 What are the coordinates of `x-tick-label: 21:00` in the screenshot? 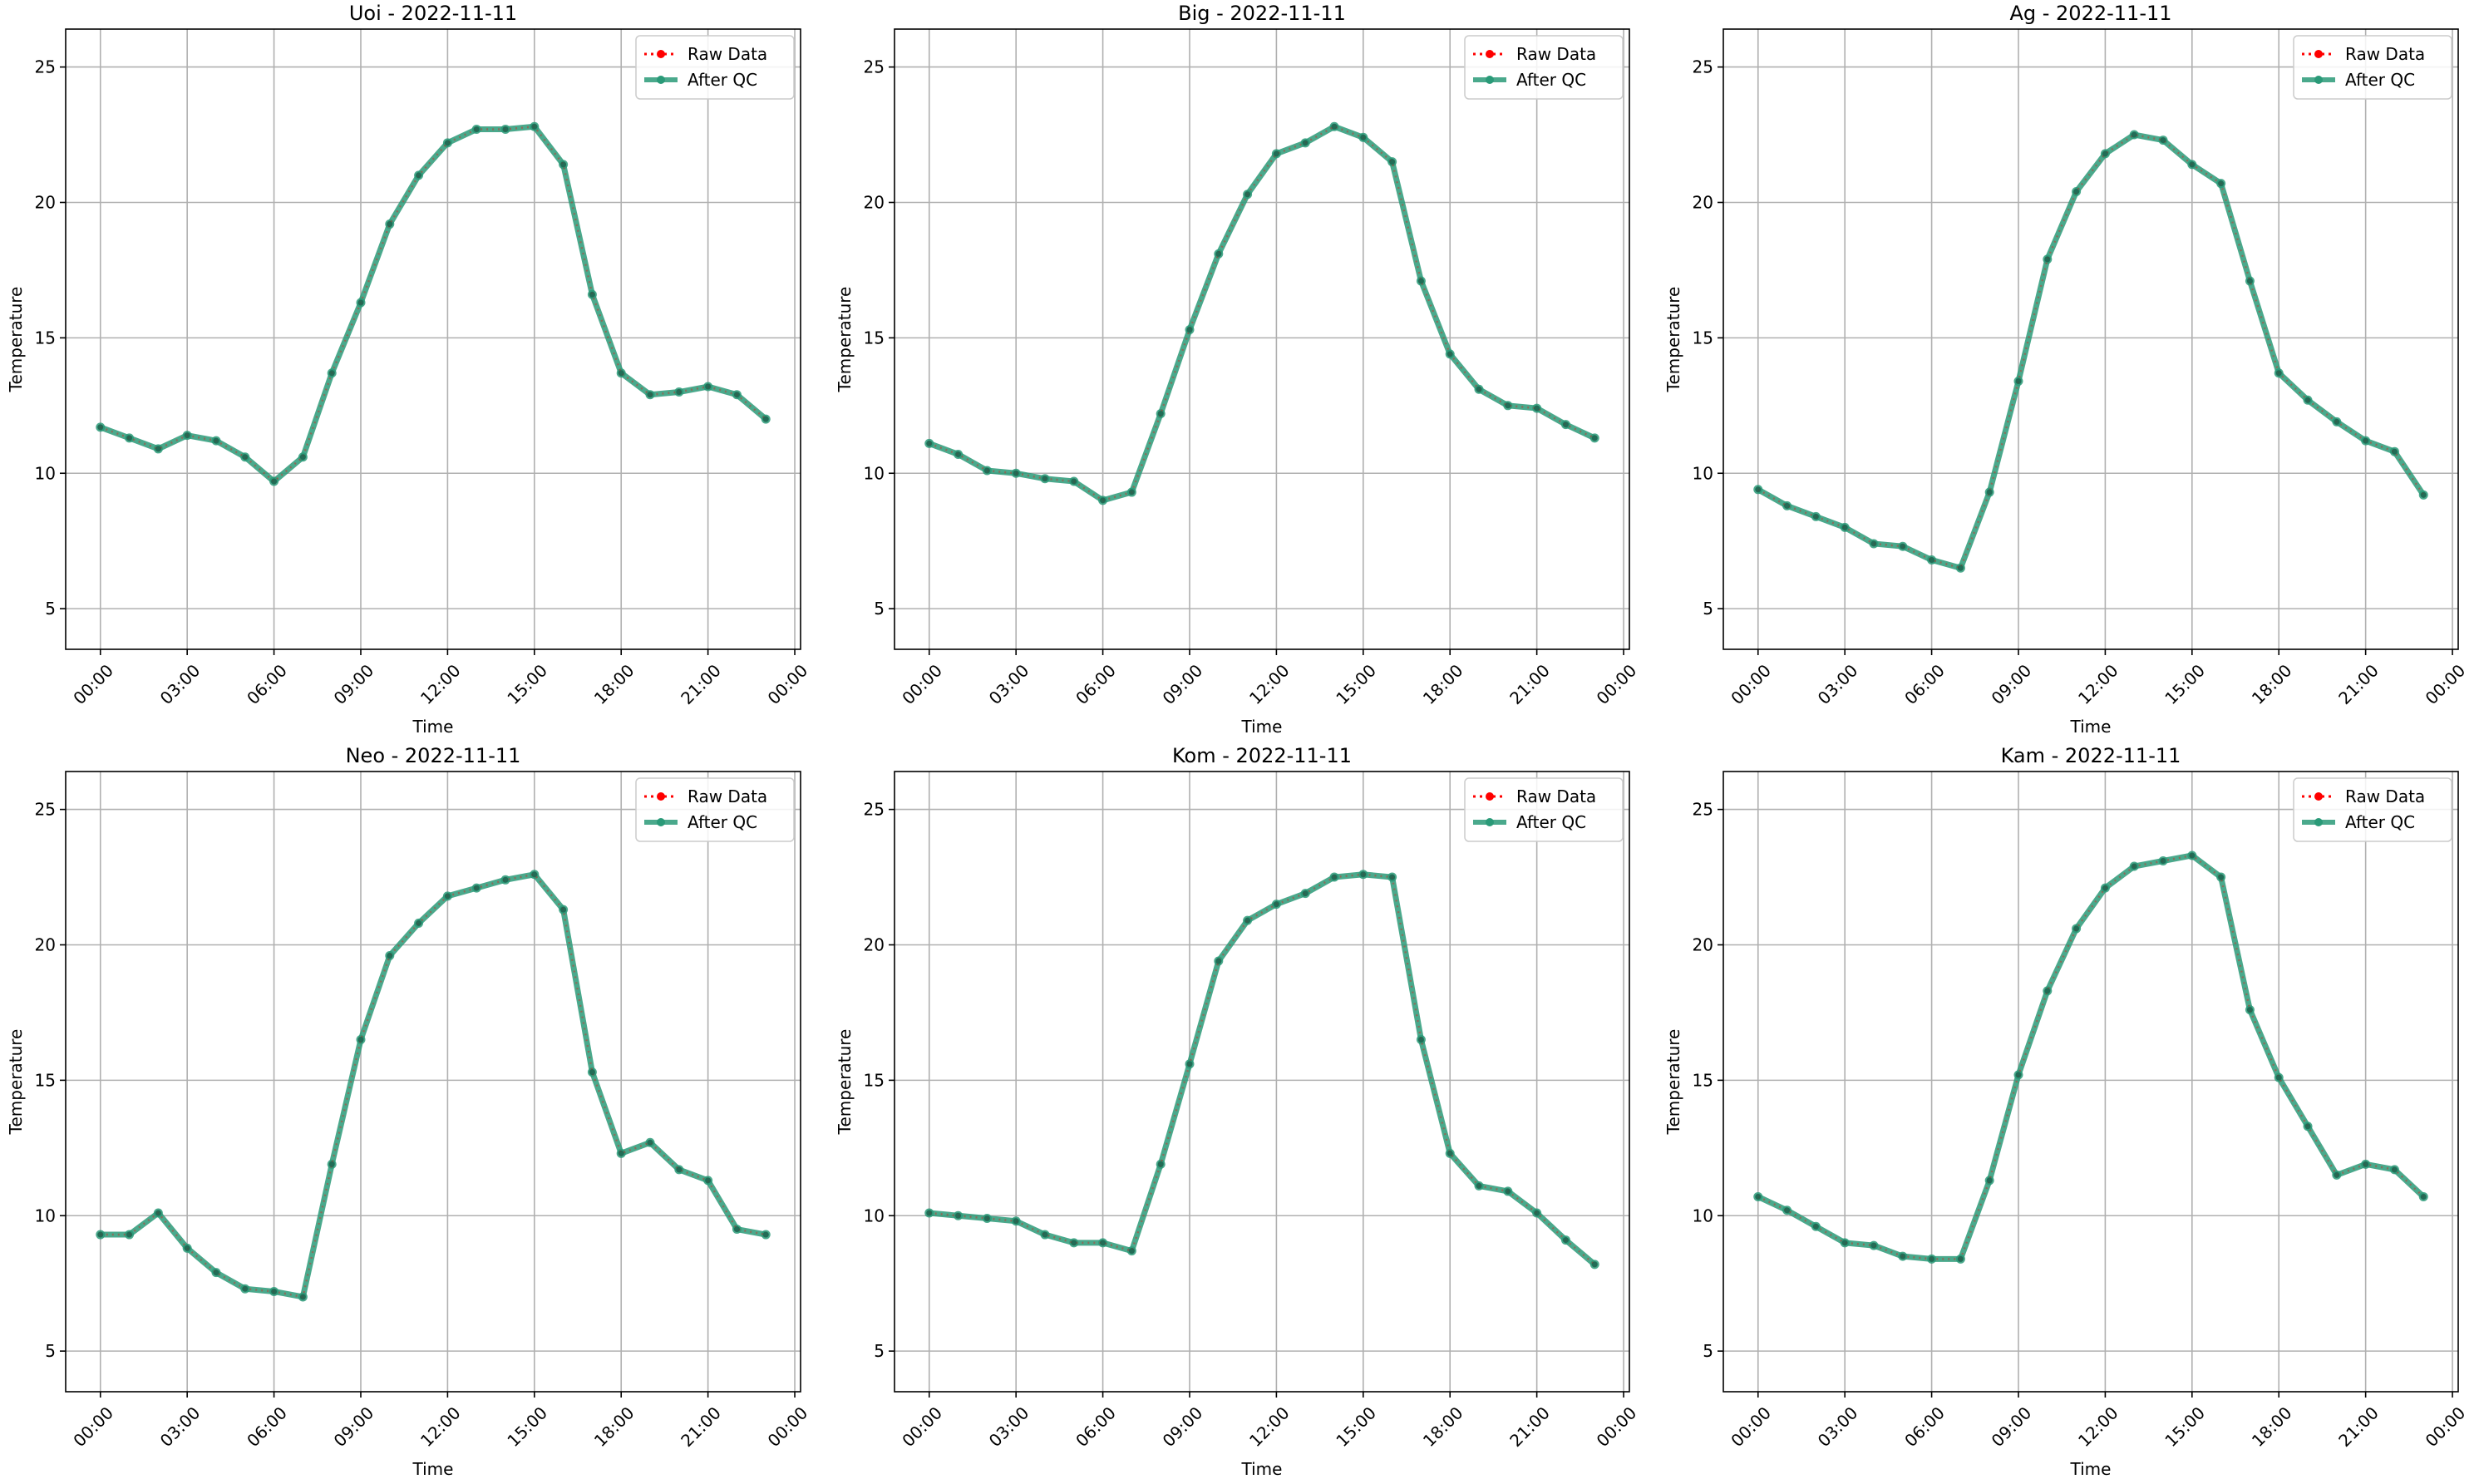 It's located at (2358, 1427).